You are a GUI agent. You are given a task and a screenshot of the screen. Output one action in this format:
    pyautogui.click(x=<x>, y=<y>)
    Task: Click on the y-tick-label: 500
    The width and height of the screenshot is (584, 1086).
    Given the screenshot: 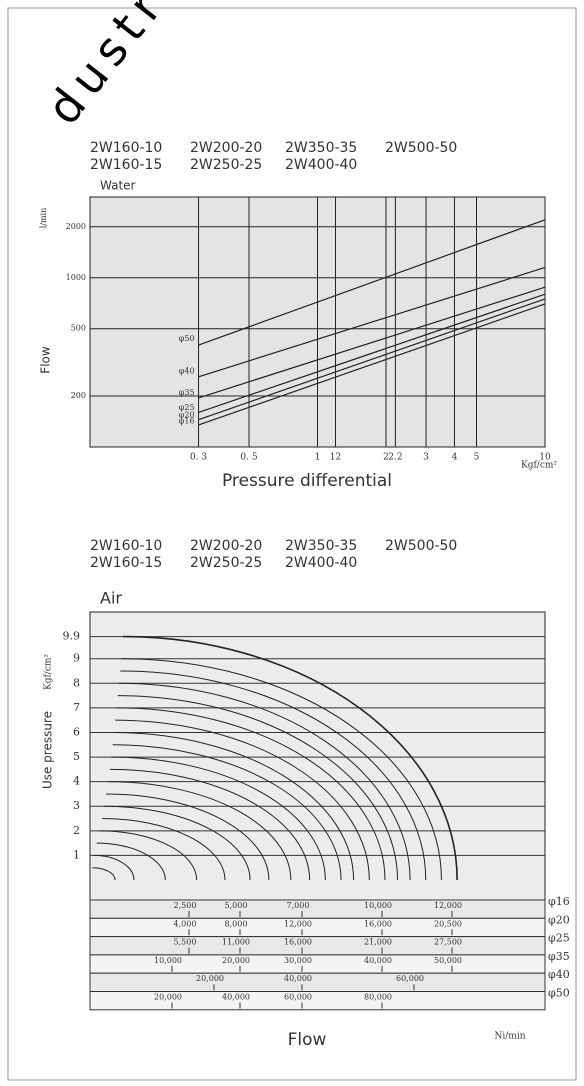 What is the action you would take?
    pyautogui.click(x=78, y=328)
    